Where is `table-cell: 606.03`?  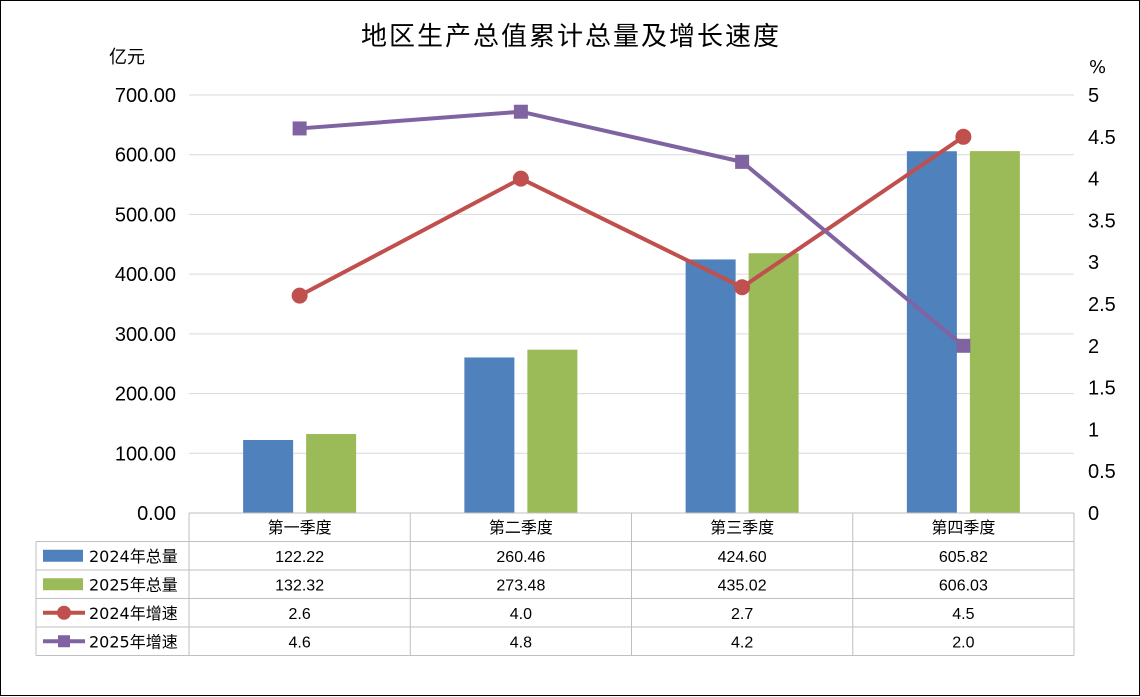 table-cell: 606.03 is located at coordinates (963, 585).